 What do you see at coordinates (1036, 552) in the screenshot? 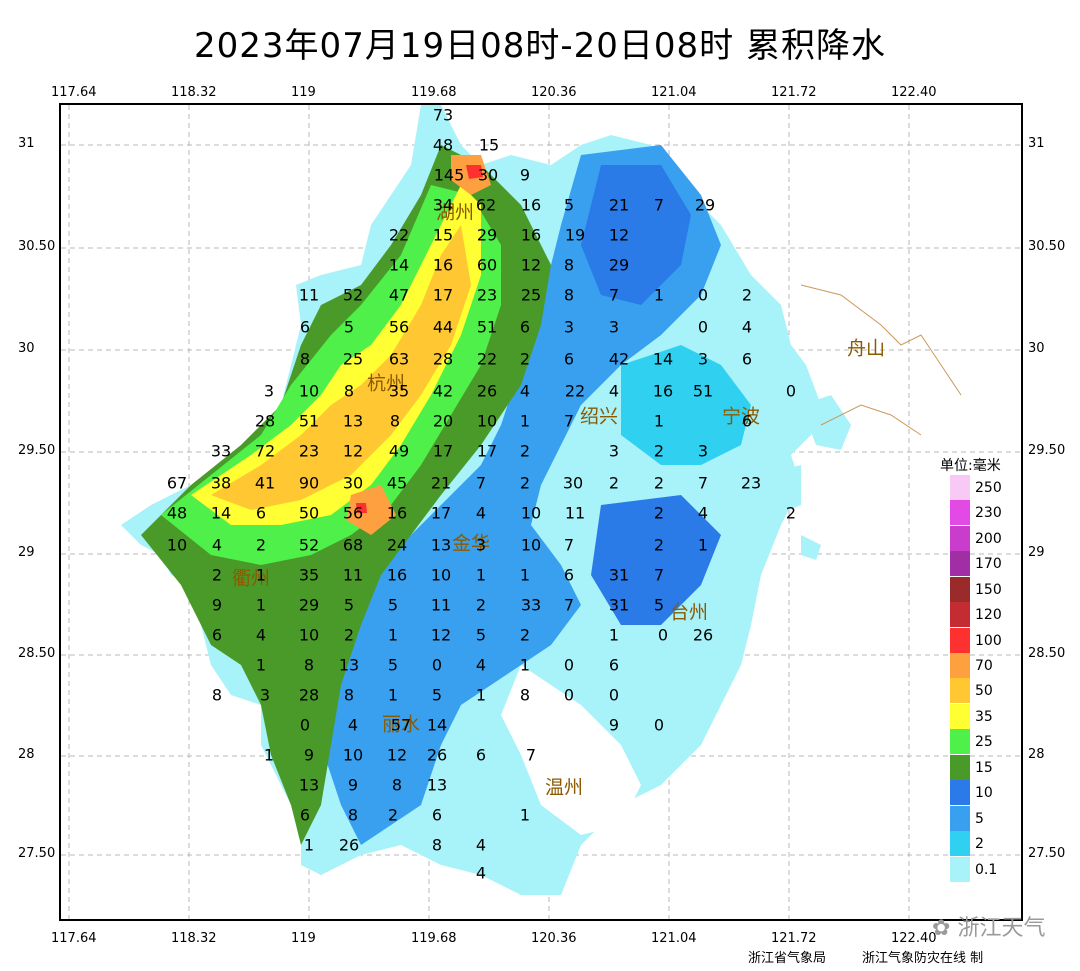
I see `lat-tick-right: 29` at bounding box center [1036, 552].